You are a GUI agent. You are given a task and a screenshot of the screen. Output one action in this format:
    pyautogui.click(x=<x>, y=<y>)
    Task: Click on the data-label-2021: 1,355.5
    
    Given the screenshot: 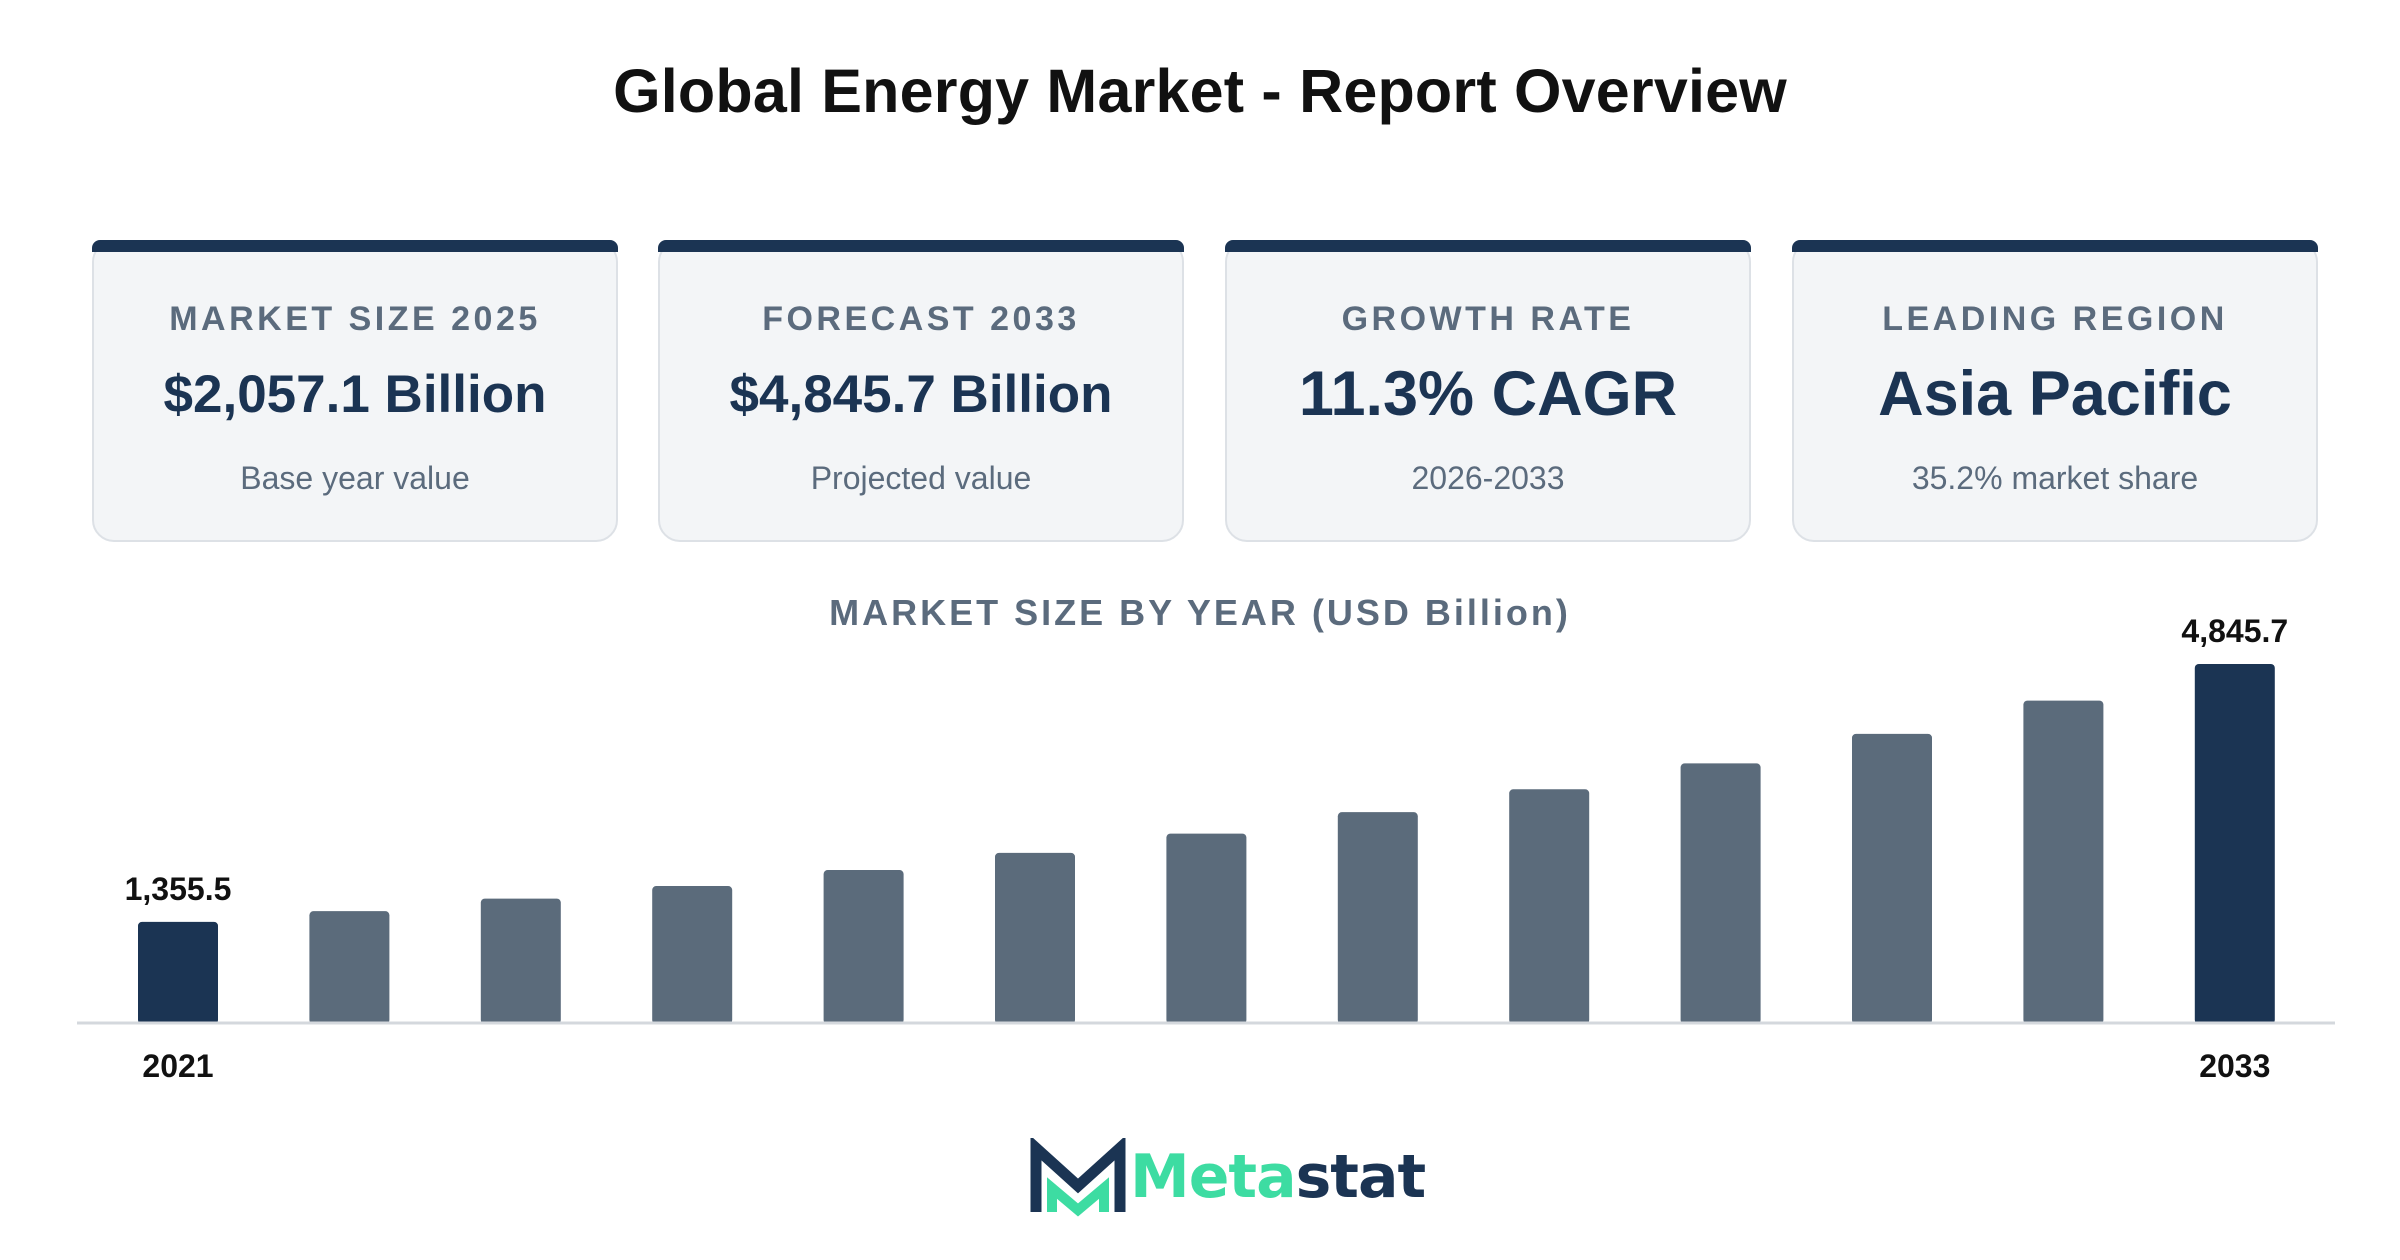 What is the action you would take?
    pyautogui.click(x=178, y=889)
    